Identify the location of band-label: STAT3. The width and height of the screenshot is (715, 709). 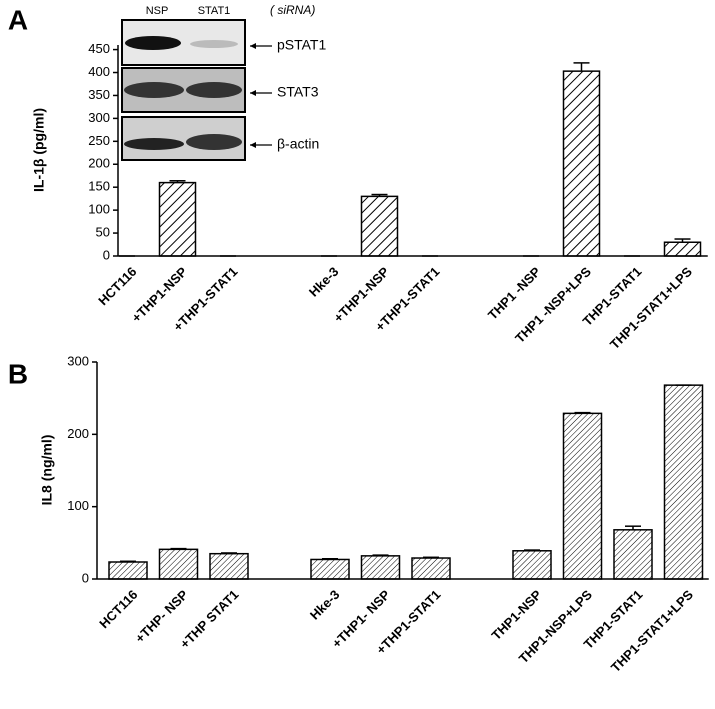
(298, 92).